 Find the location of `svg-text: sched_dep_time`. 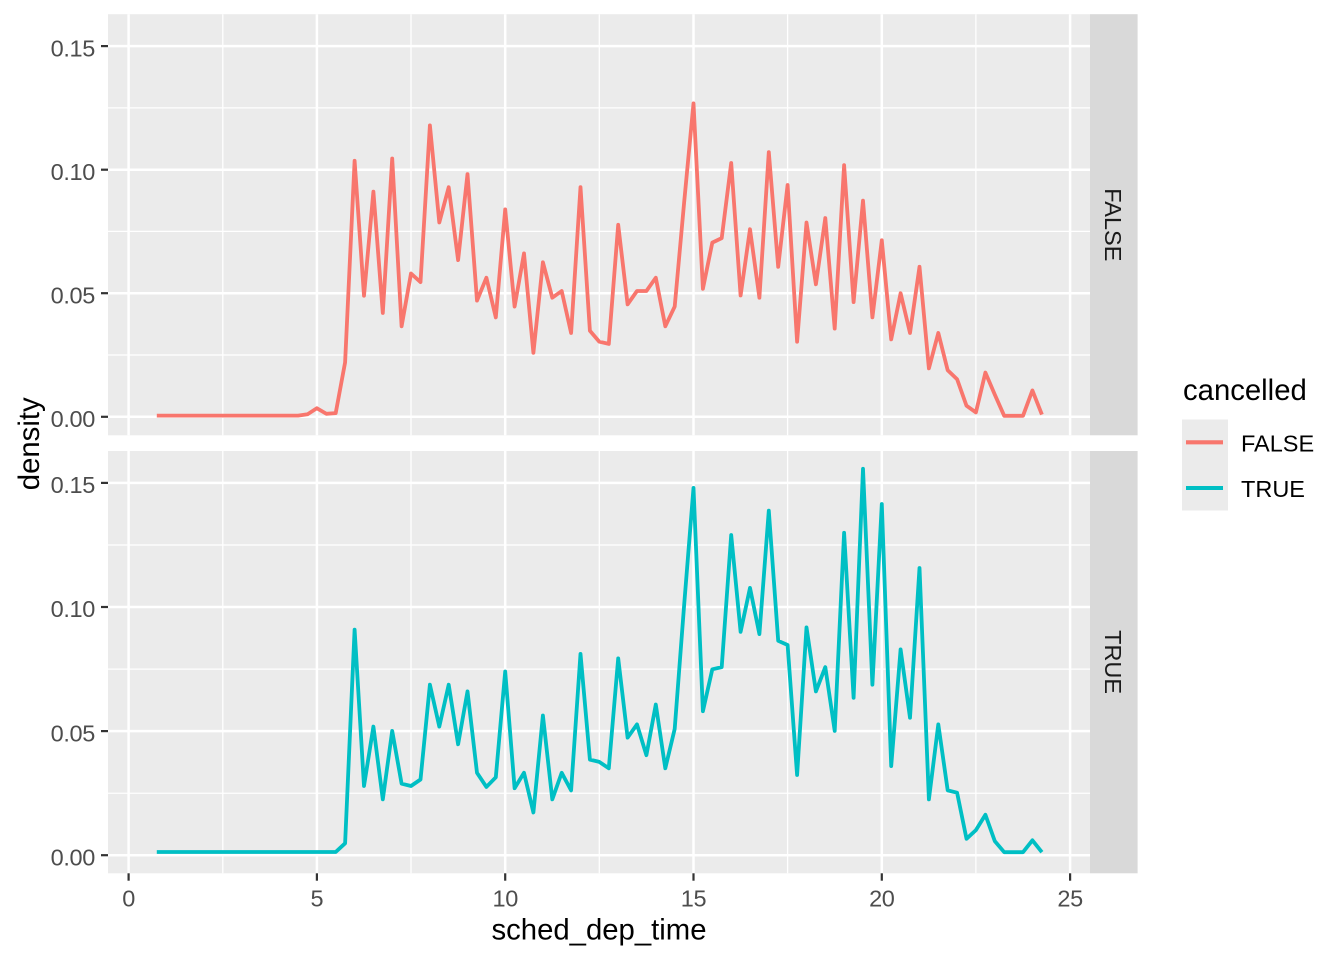

svg-text: sched_dep_time is located at coordinates (599, 929).